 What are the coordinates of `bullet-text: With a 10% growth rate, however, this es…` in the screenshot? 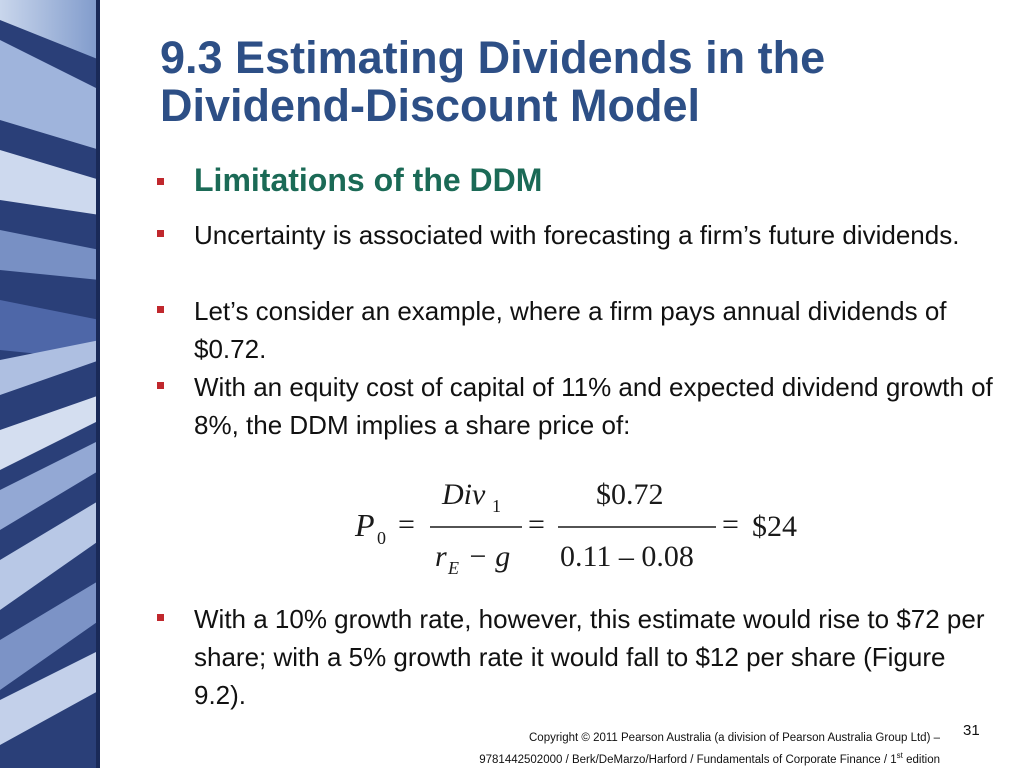 It's located at (589, 657).